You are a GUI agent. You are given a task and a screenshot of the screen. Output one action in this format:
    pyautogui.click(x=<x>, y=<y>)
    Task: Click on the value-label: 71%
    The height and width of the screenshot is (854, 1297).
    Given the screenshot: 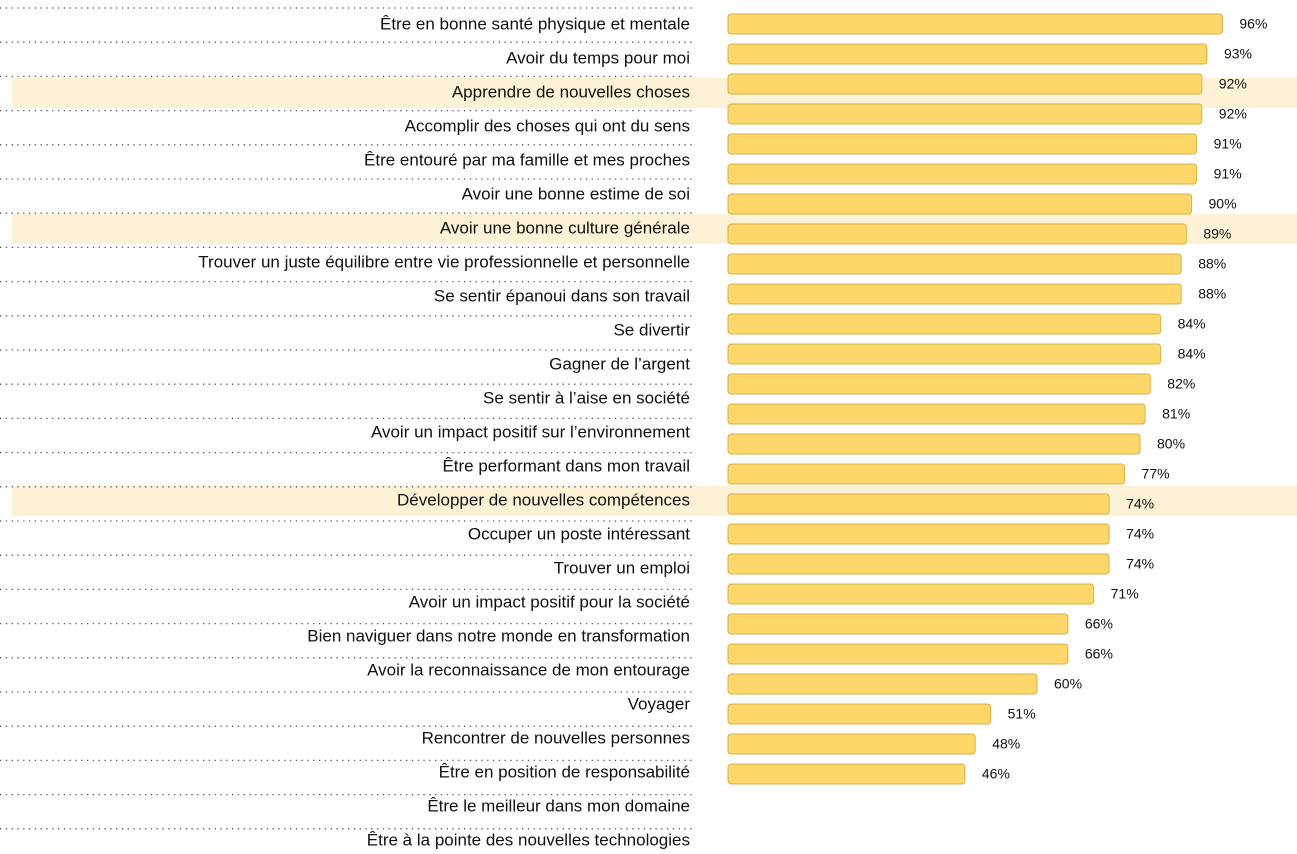 What is the action you would take?
    pyautogui.click(x=1125, y=594)
    